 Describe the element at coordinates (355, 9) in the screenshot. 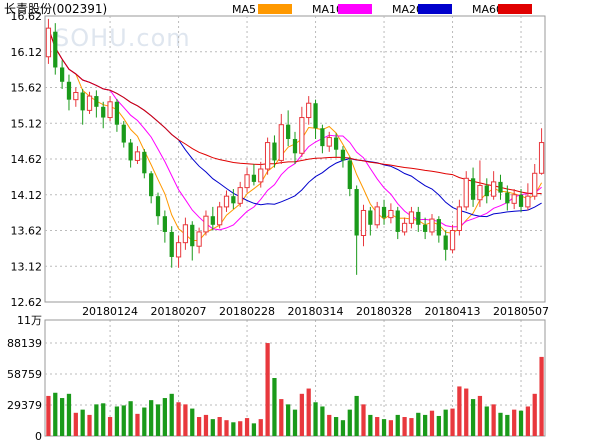

I see `legend-swatch-ma10` at that location.